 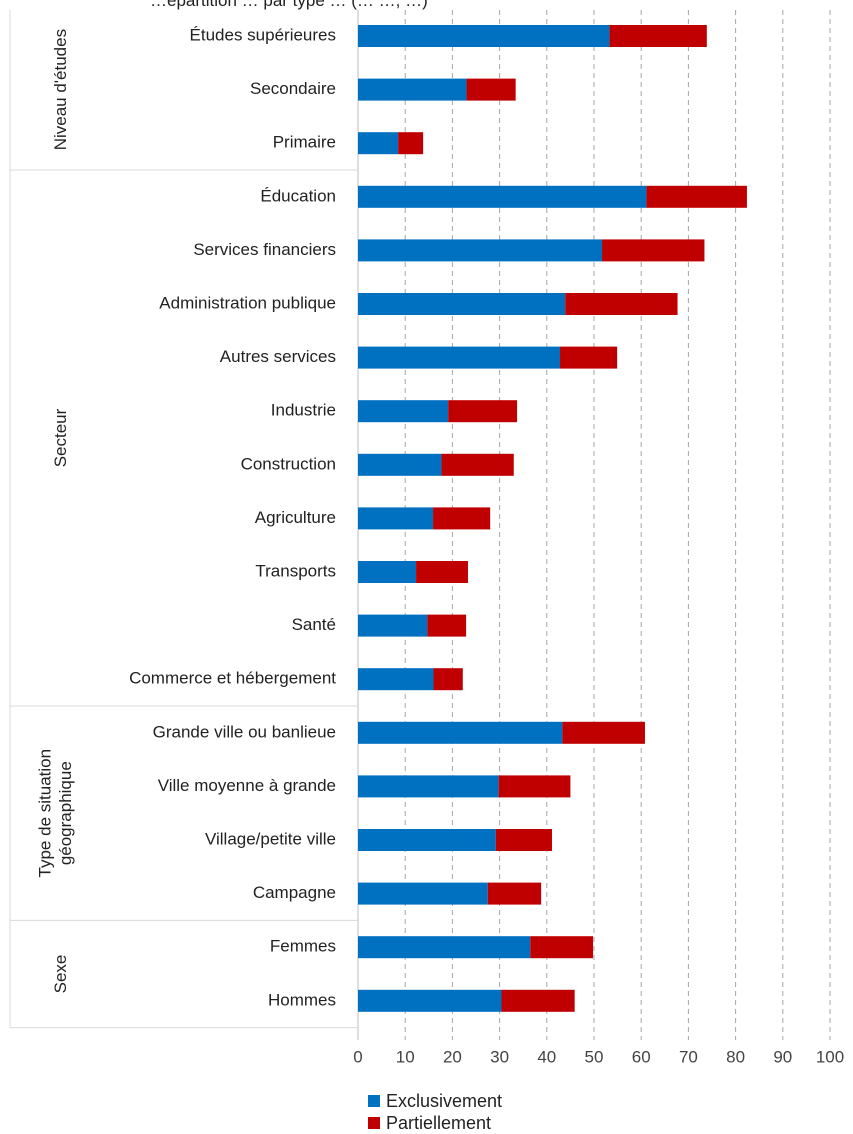 I want to click on legend-item-partiellement: Partiellement, so click(x=435, y=1123).